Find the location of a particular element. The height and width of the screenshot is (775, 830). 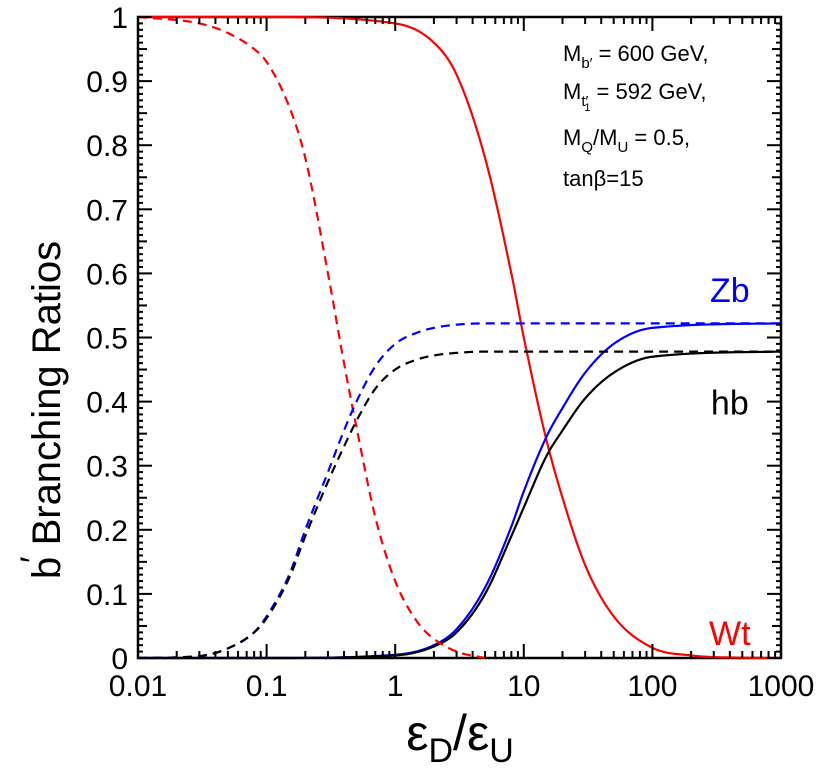

x-tick-label: 10 is located at coordinates (523, 686).